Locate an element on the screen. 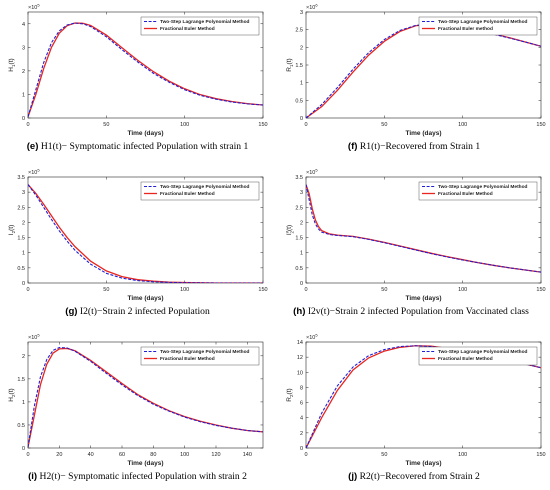 The width and height of the screenshot is (550, 490). y-tick-label: 14 is located at coordinates (300, 343).